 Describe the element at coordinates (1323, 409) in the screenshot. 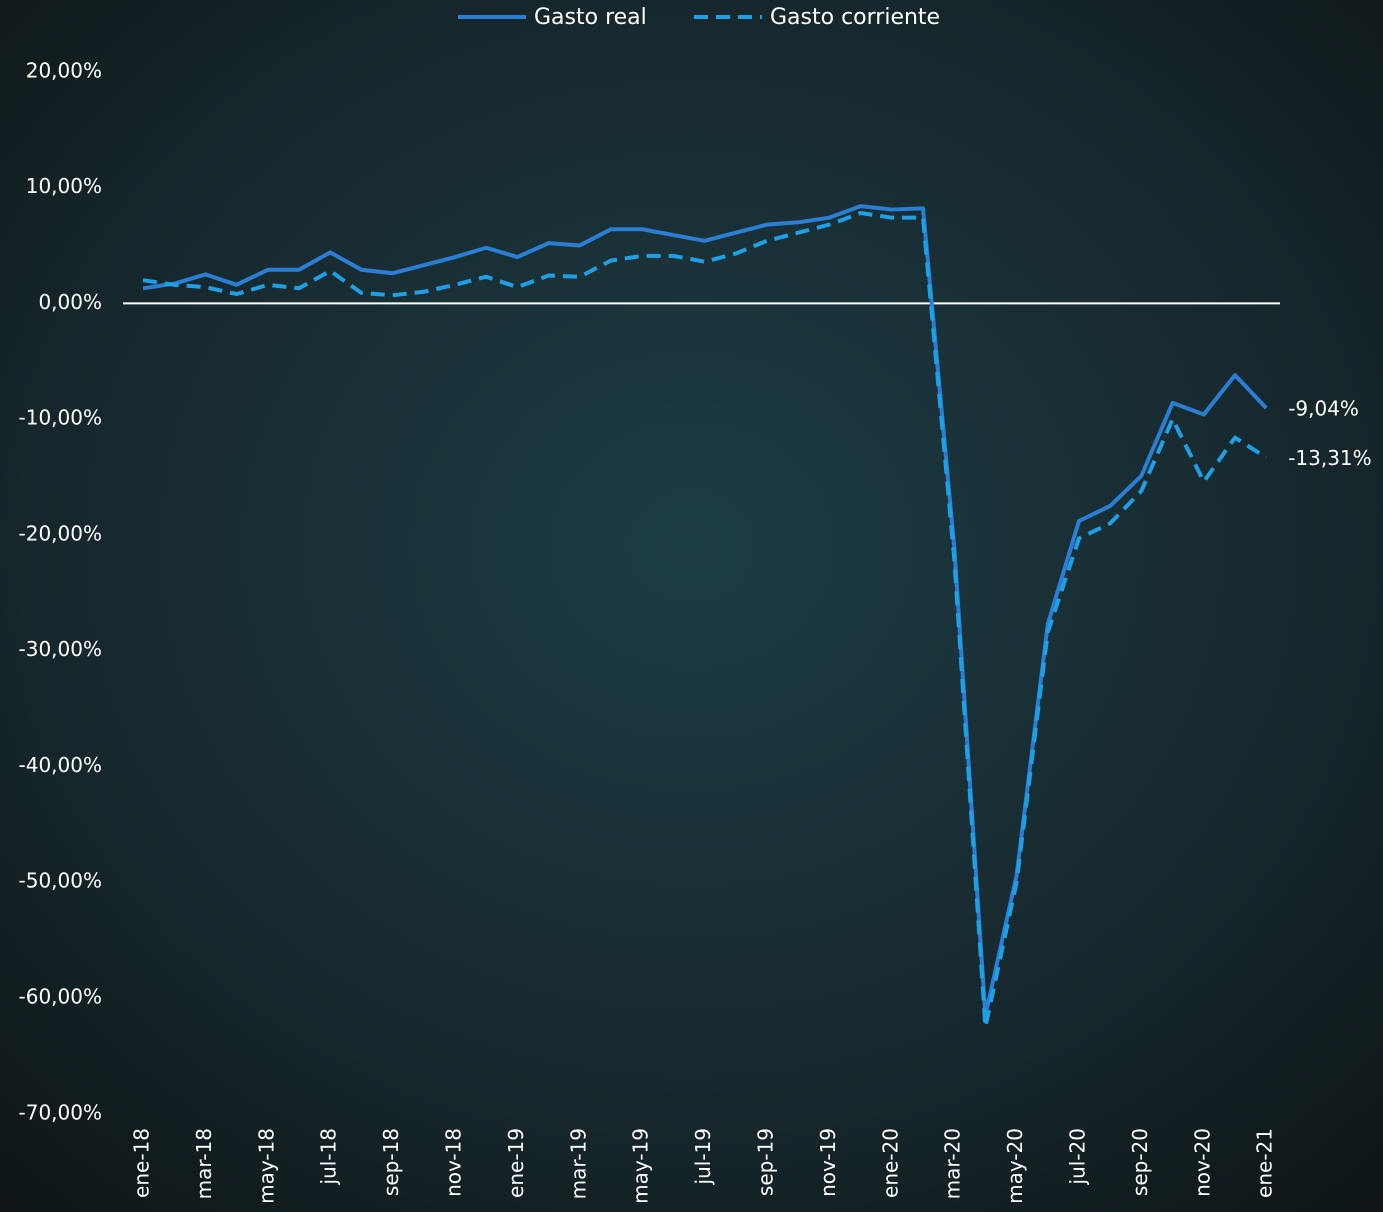

I see `data-label: -9,04%` at that location.